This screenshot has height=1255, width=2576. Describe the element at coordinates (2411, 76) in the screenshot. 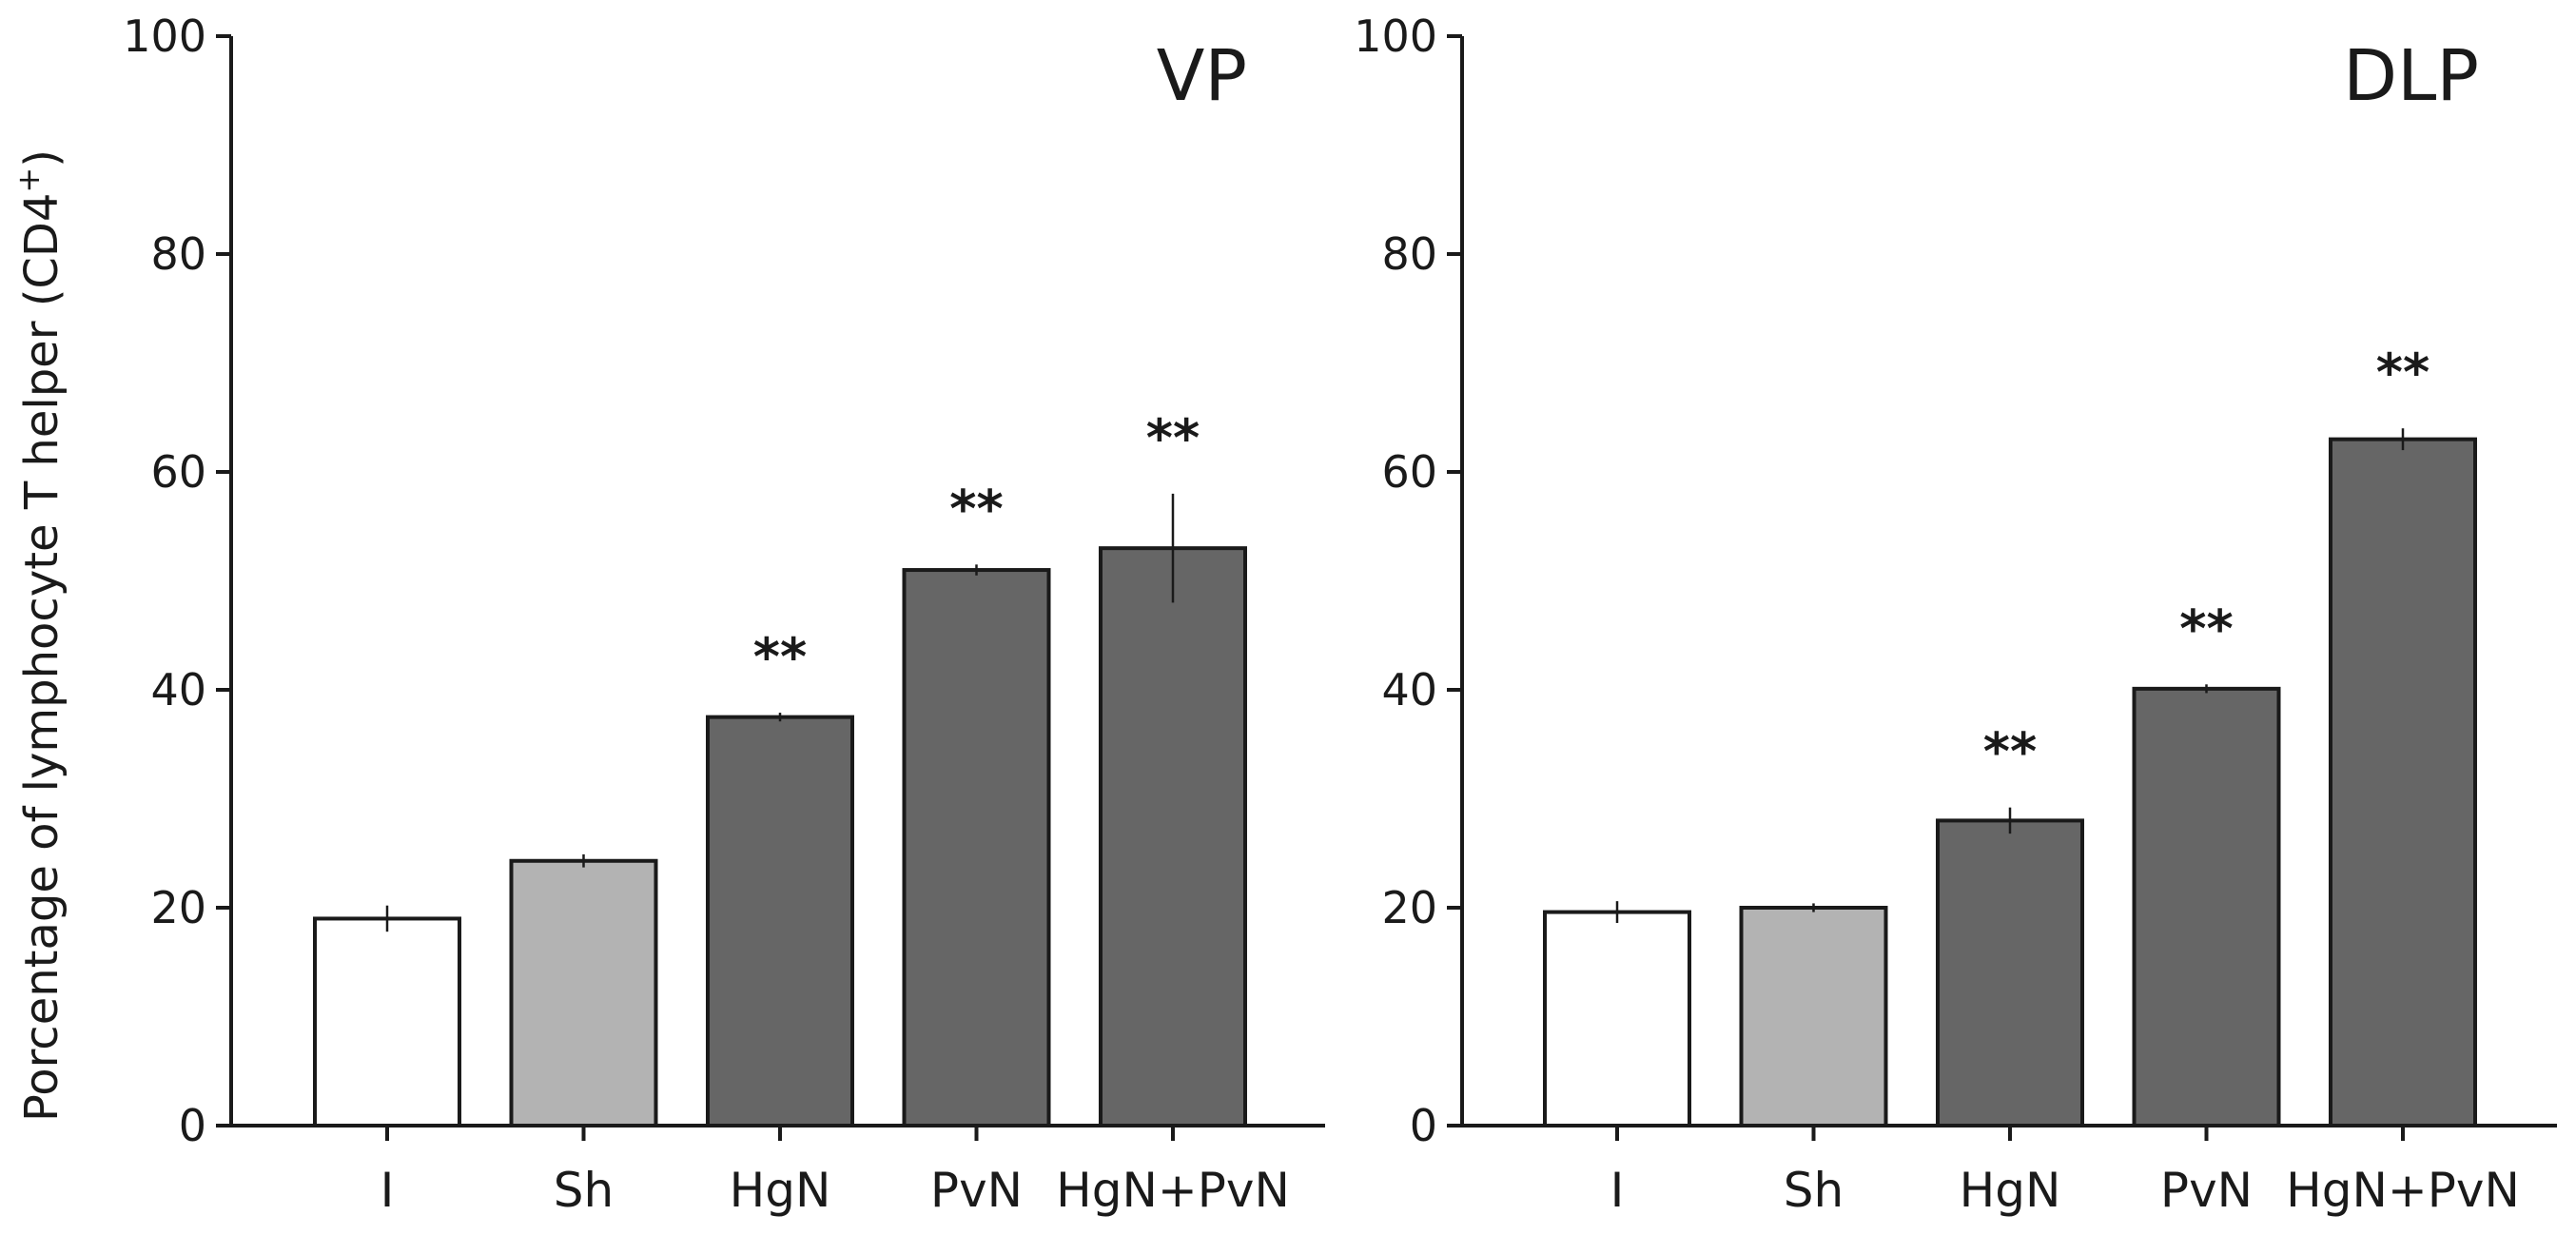

I see `panel-title: DLP` at that location.